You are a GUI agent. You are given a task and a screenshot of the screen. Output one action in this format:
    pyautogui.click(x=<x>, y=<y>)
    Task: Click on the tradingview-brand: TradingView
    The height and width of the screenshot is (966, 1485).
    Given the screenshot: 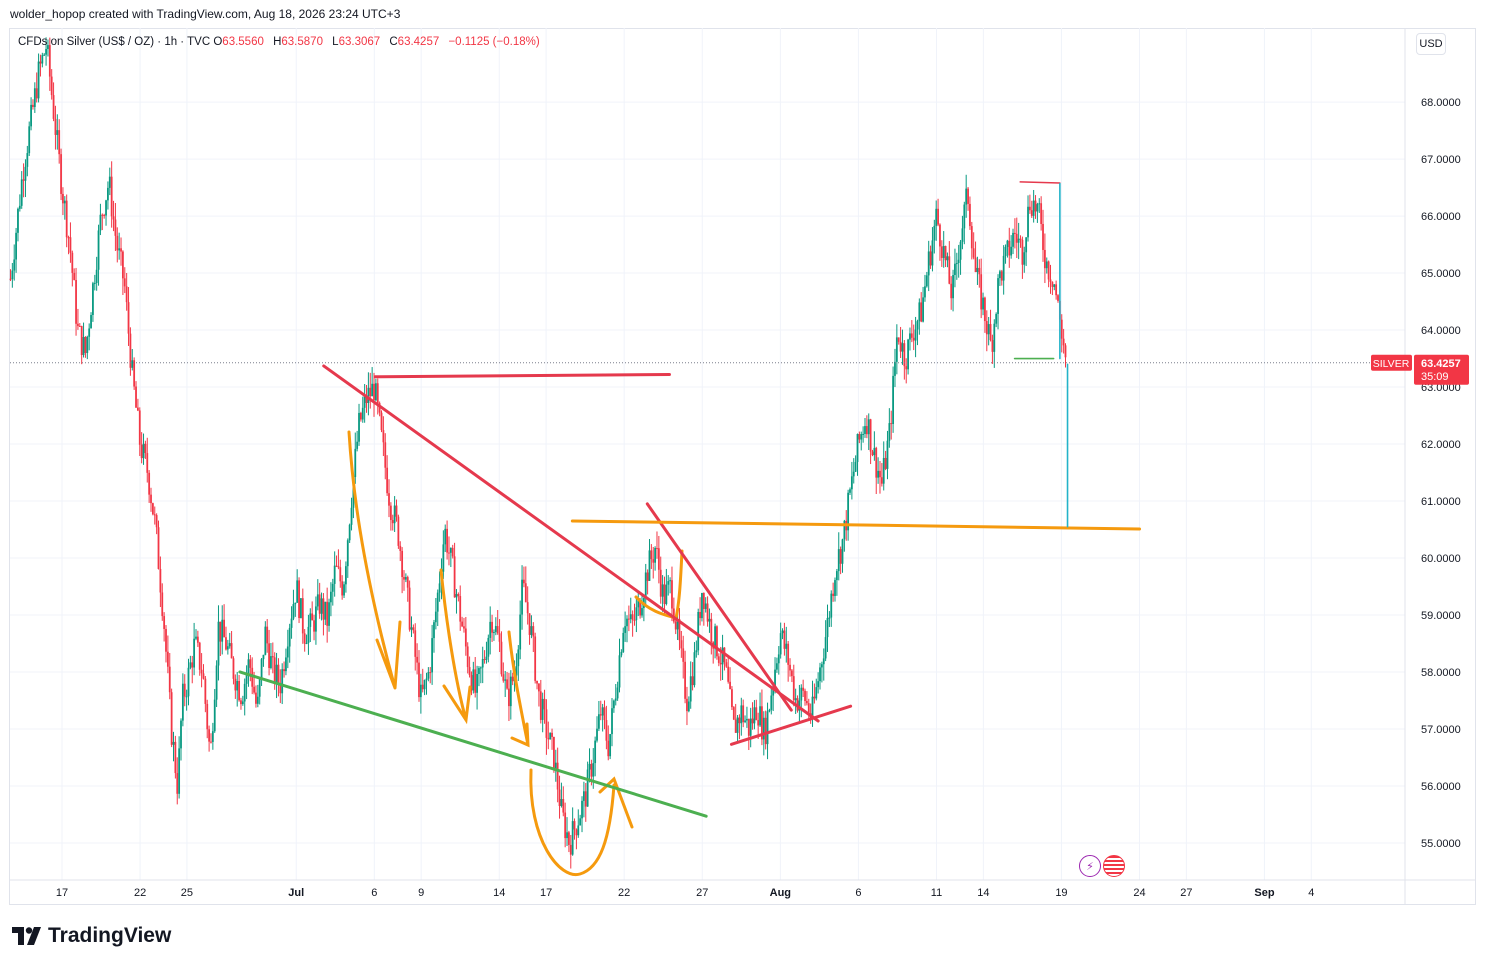 What is the action you would take?
    pyautogui.click(x=91, y=936)
    